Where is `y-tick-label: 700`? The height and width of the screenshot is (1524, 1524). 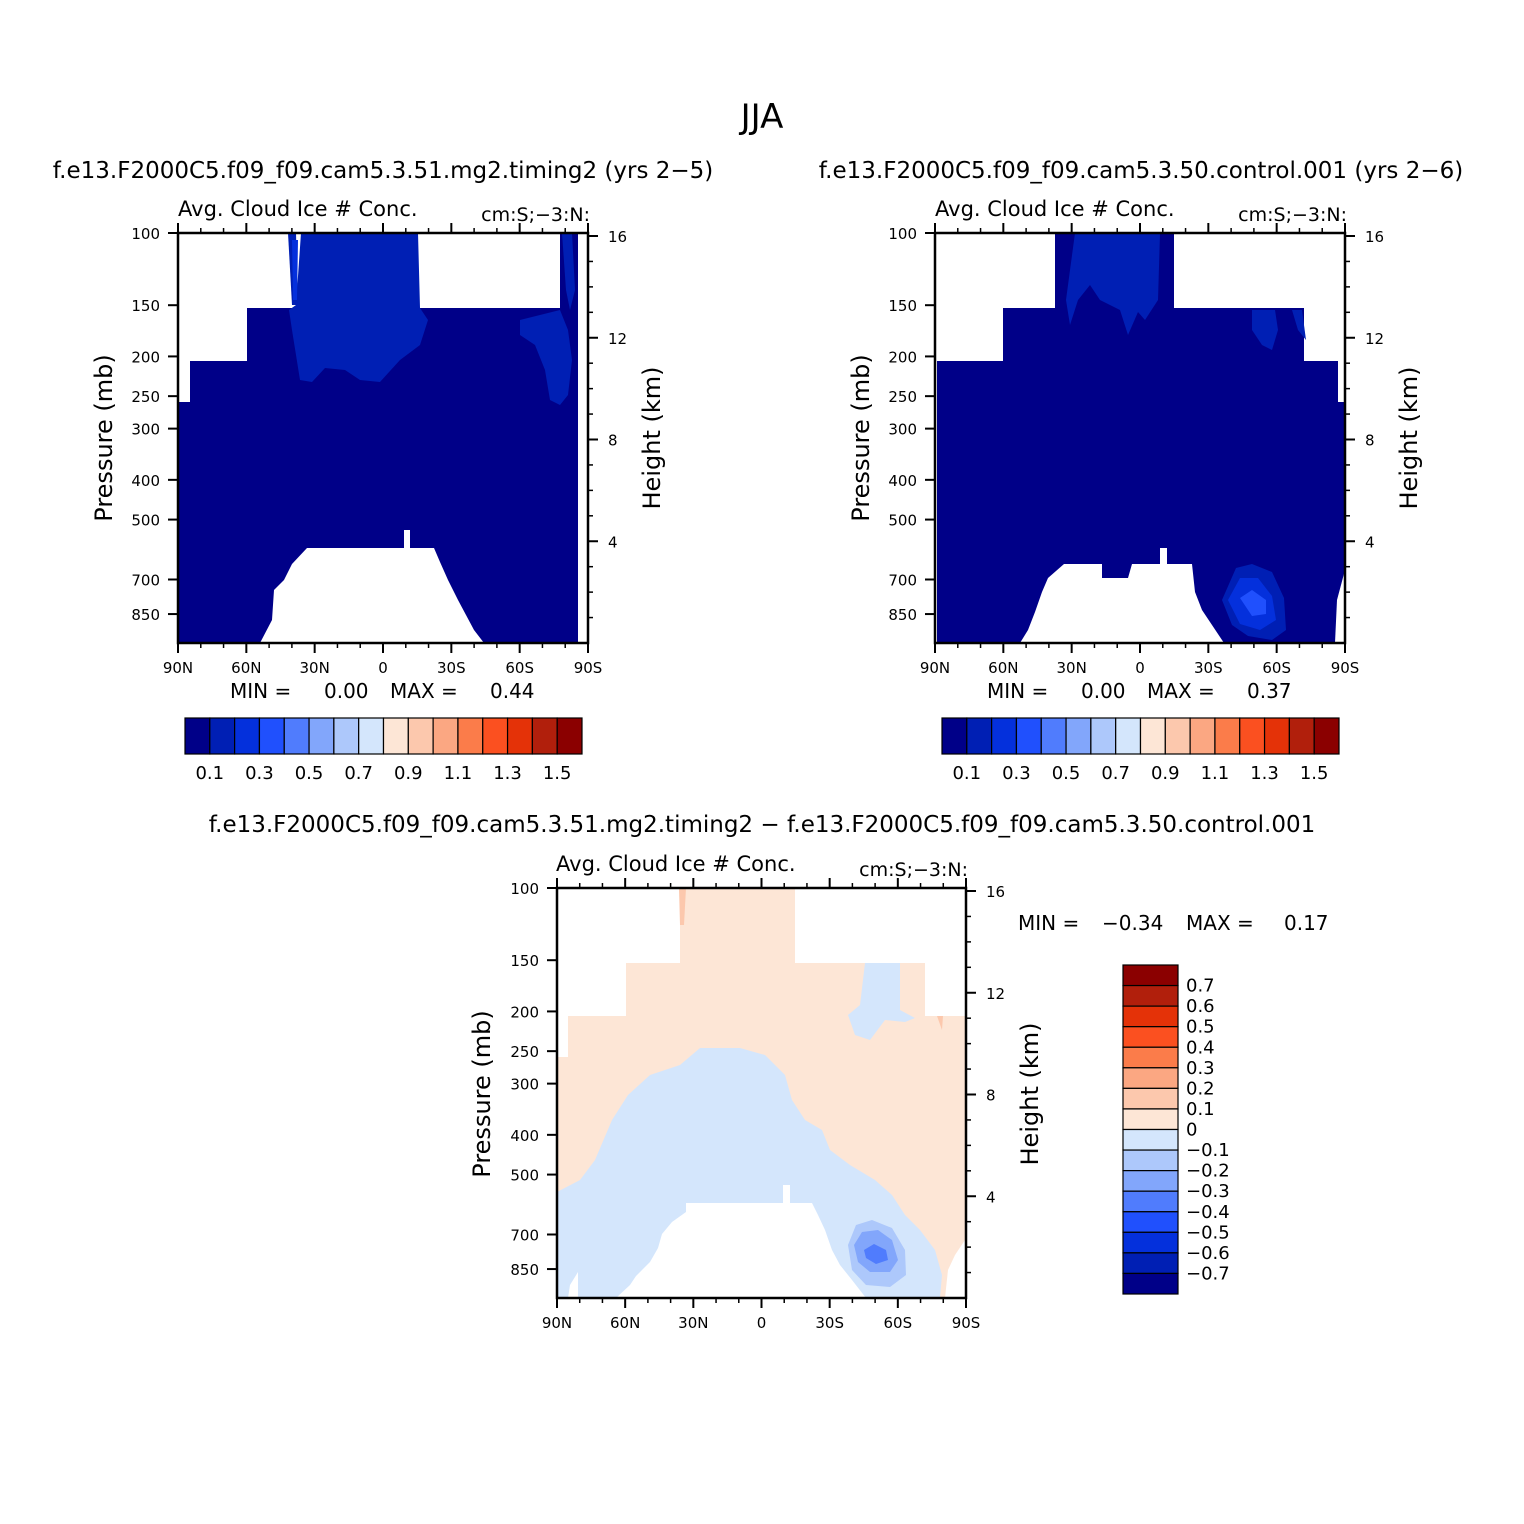 y-tick-label: 700 is located at coordinates (145, 580).